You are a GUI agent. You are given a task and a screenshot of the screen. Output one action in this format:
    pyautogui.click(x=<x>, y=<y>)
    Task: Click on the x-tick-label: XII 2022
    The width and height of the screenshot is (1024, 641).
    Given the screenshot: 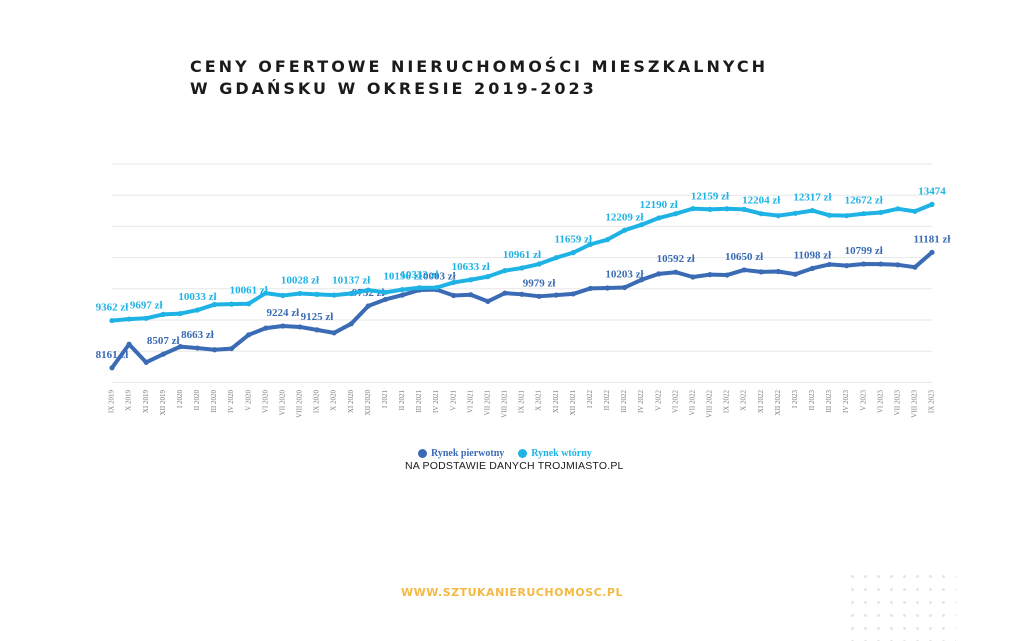 What is the action you would take?
    pyautogui.click(x=778, y=403)
    